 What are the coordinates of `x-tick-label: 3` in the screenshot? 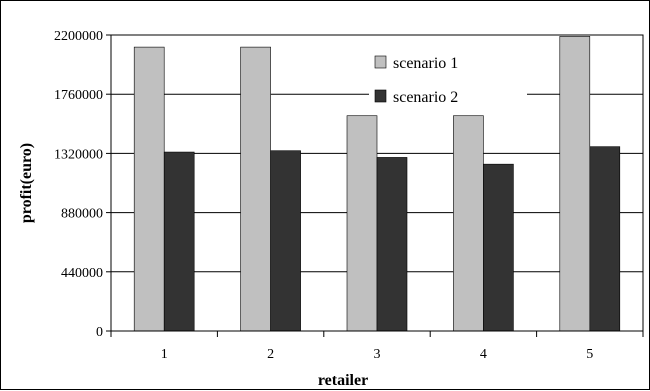 It's located at (377, 354).